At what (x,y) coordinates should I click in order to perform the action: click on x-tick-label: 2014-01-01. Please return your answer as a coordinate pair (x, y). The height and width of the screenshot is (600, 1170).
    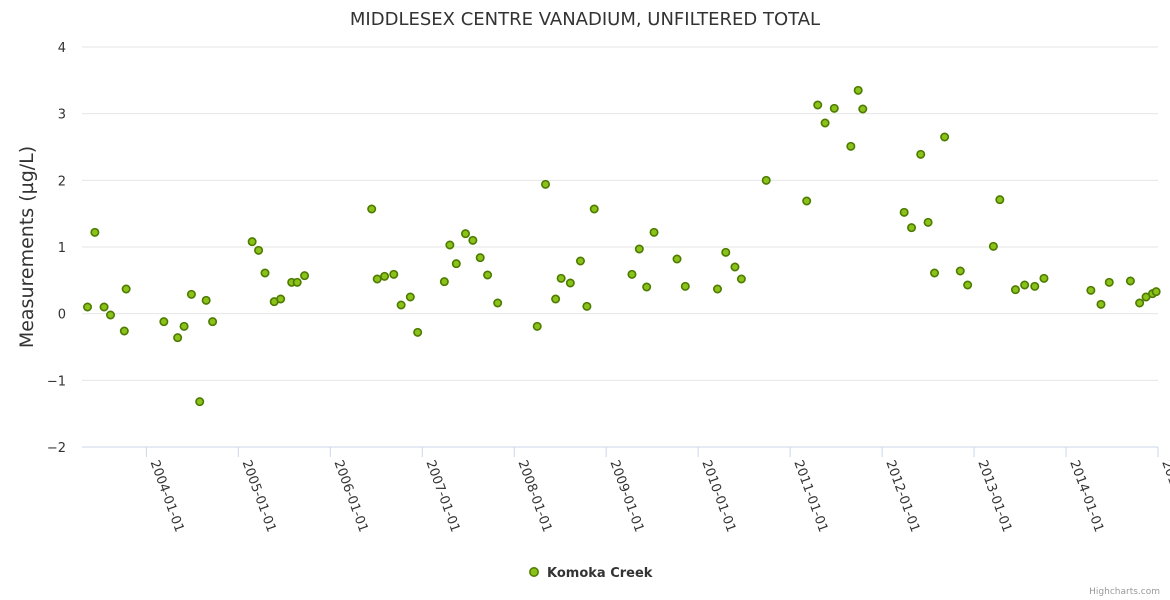
    Looking at the image, I should click on (1086, 496).